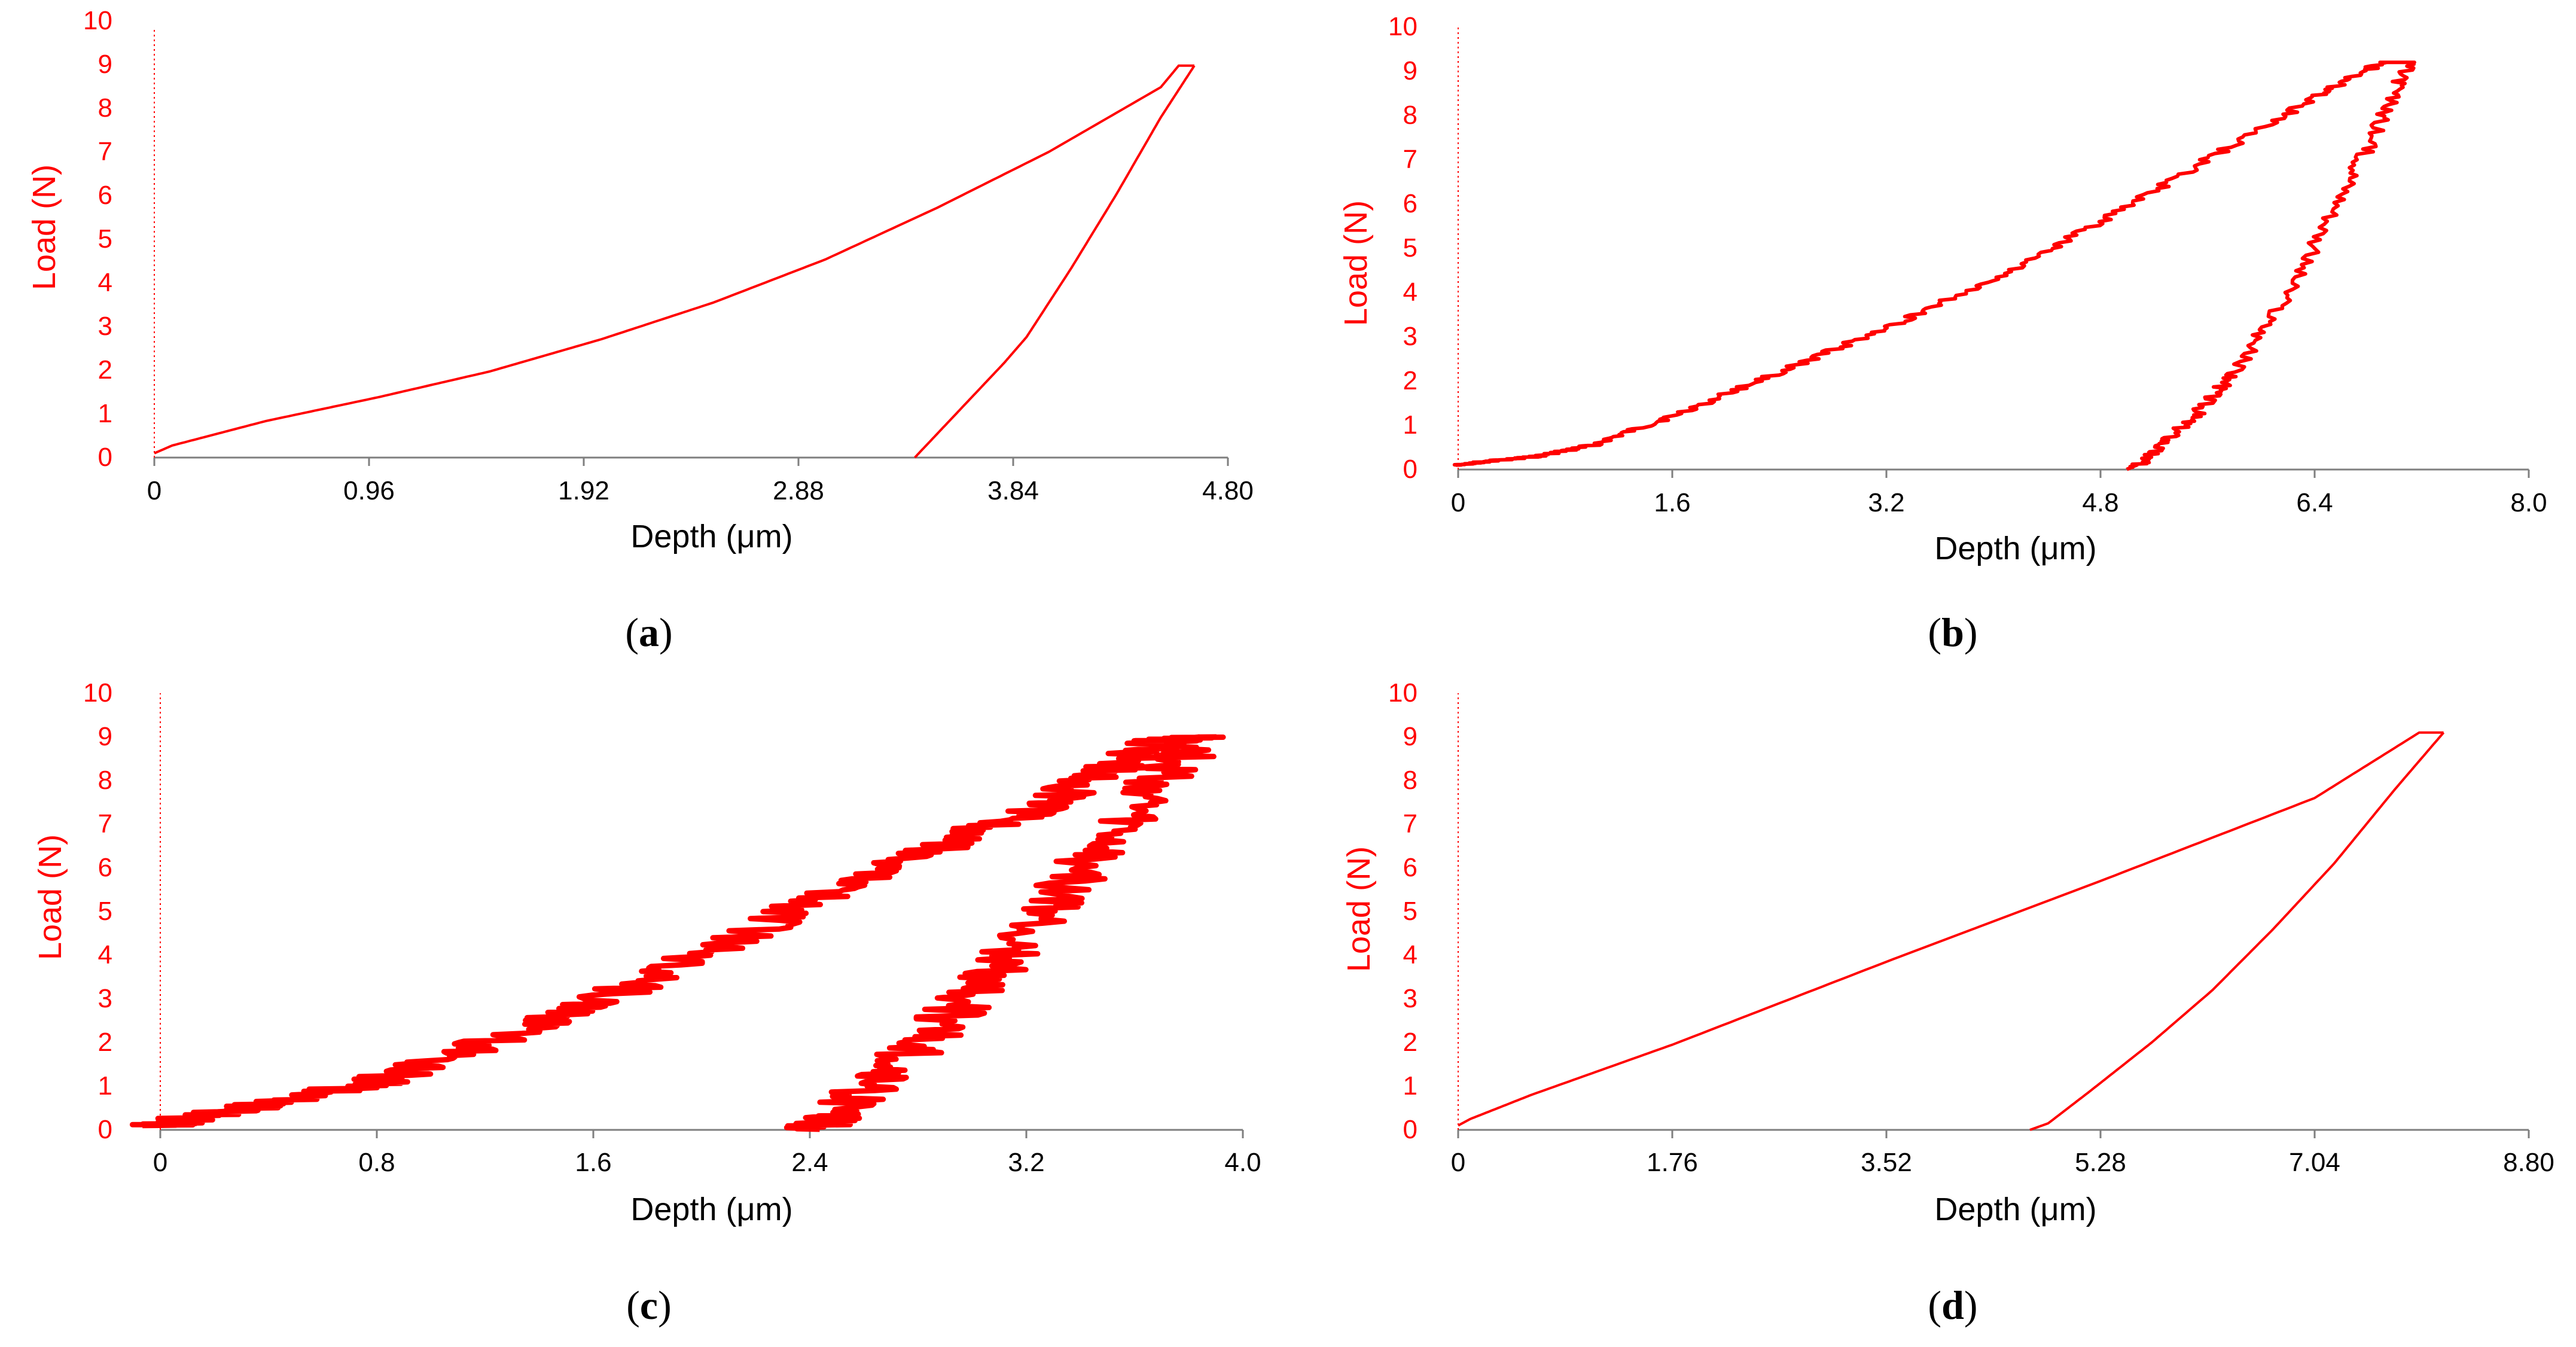 This screenshot has height=1347, width=2576. What do you see at coordinates (1410, 1129) in the screenshot?
I see `y-tick-label-d-0: 0` at bounding box center [1410, 1129].